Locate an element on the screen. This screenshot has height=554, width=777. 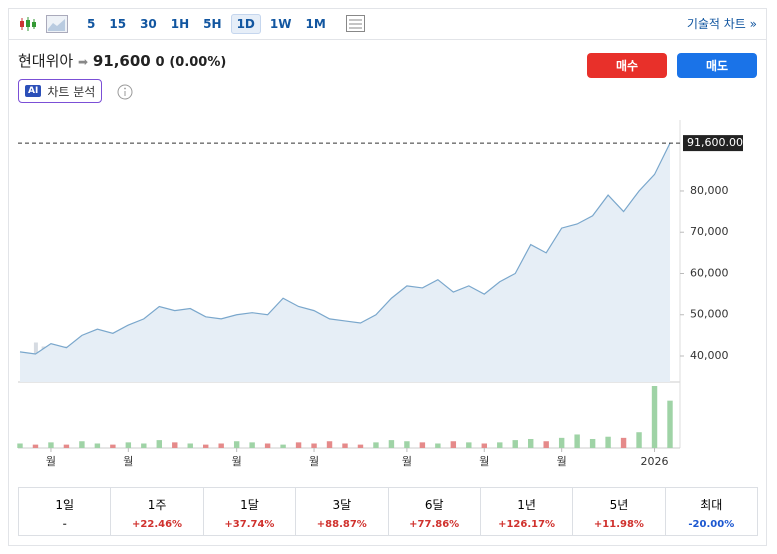
period-label: 1달 is located at coordinates (249, 505).